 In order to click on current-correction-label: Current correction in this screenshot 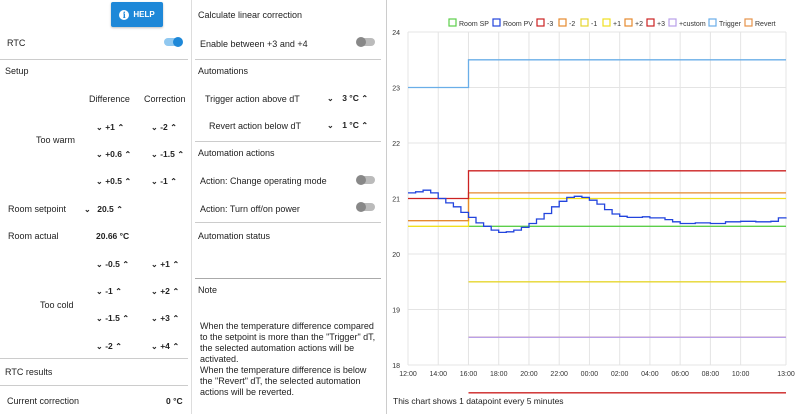, I will do `click(43, 401)`.